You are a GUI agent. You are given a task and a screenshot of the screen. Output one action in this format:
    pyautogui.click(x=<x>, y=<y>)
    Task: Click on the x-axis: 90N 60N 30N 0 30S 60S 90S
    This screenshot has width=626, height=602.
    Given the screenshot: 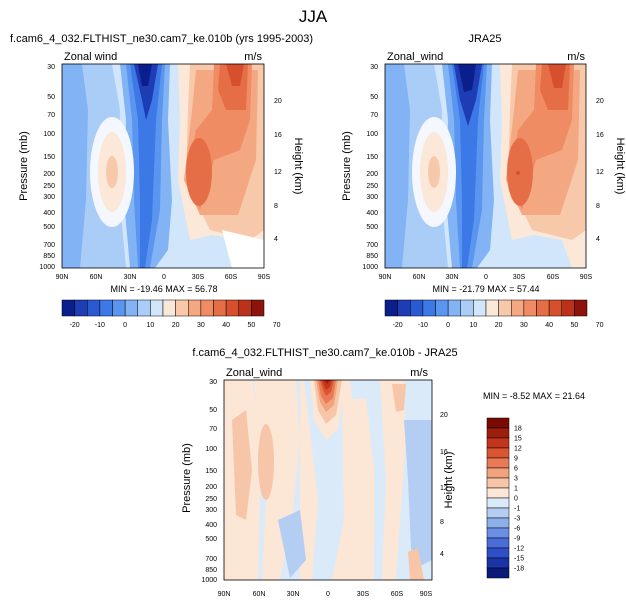 What is the action you would take?
    pyautogui.click(x=486, y=277)
    